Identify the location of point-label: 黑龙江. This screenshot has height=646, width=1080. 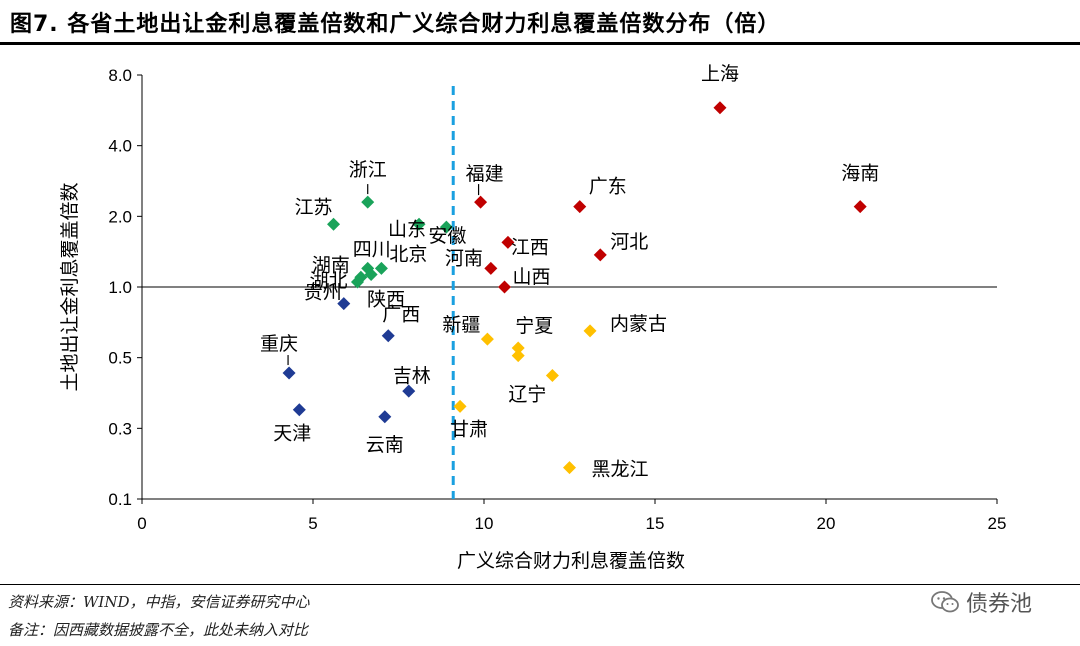
(620, 470).